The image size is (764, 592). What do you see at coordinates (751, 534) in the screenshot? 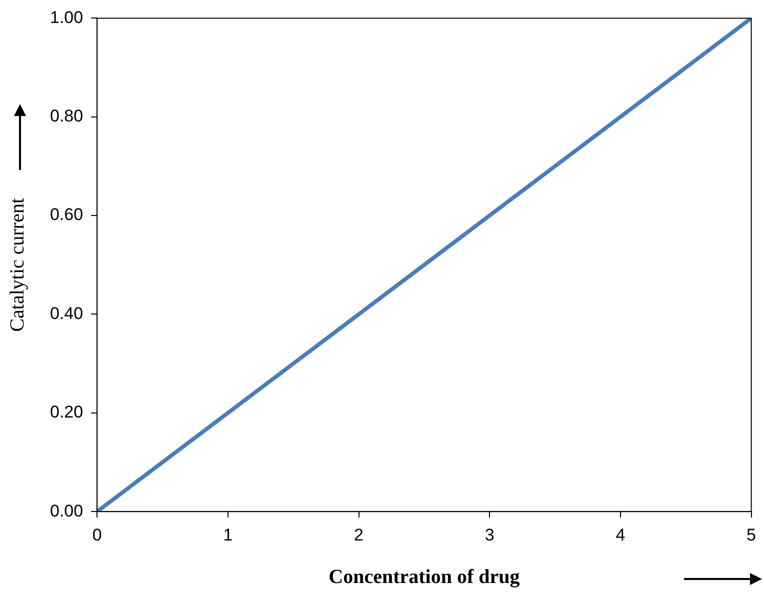
I see `x-tick-label: 5` at bounding box center [751, 534].